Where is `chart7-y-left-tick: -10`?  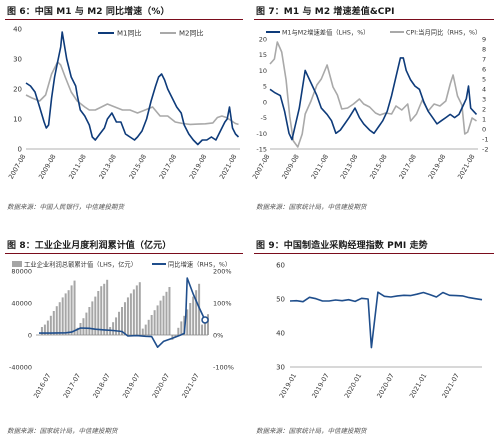 chart7-y-left-tick: -10 is located at coordinates (261, 134).